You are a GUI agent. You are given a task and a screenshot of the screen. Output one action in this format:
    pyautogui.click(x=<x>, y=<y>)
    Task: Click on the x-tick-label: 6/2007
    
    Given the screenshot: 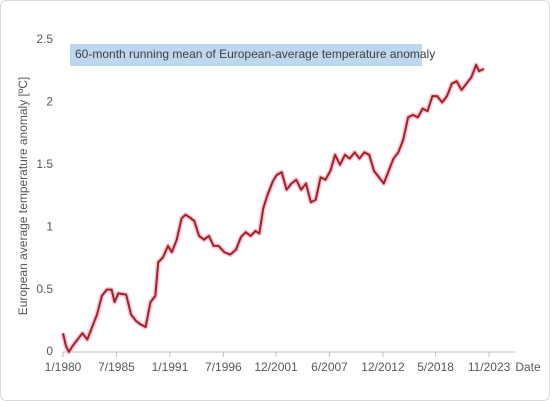 What is the action you would take?
    pyautogui.click(x=329, y=367)
    